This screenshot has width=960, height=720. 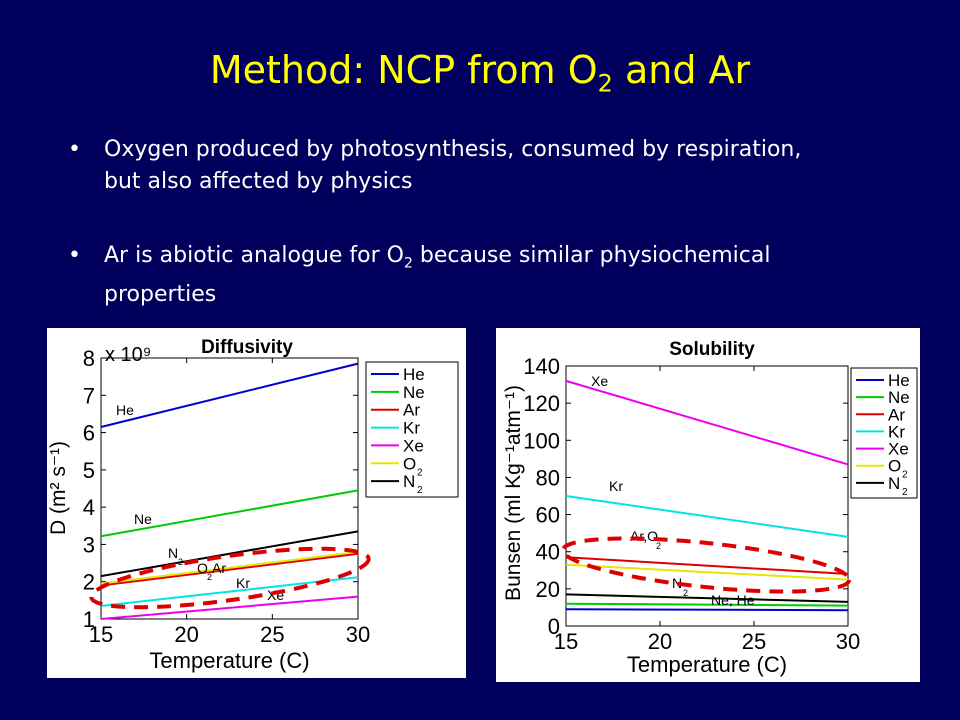 What do you see at coordinates (202, 568) in the screenshot?
I see `curve-annotation: O` at bounding box center [202, 568].